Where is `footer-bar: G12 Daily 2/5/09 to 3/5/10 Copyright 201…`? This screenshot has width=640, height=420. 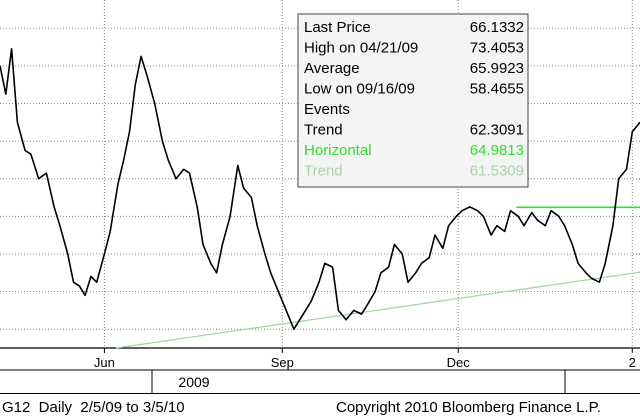 footer-bar: G12 Daily 2/5/09 to 3/5/10 Copyright 201… is located at coordinates (320, 407).